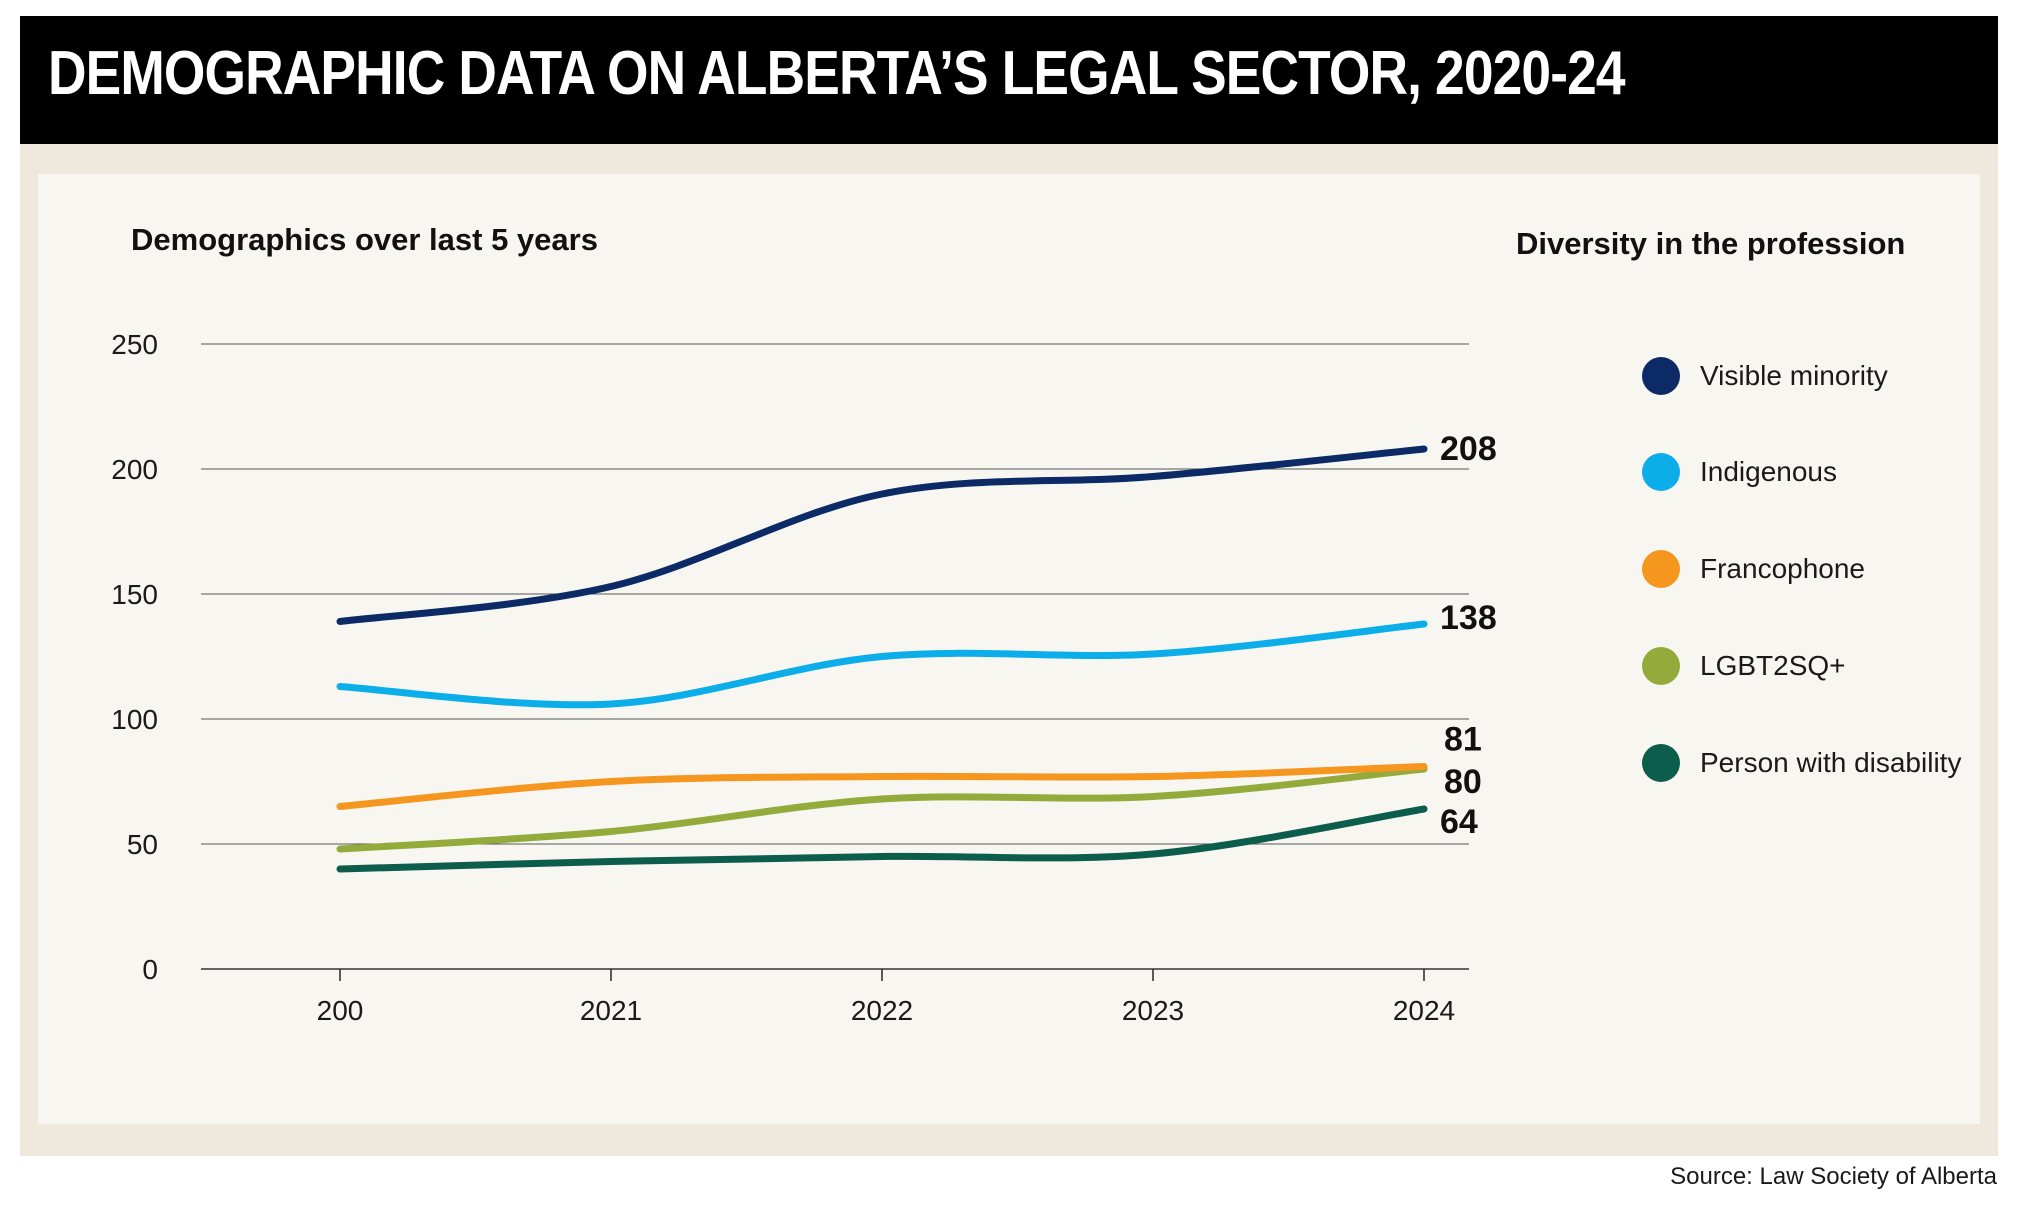 This screenshot has width=2017, height=1207. I want to click on x-tick-label: 2021, so click(611, 1010).